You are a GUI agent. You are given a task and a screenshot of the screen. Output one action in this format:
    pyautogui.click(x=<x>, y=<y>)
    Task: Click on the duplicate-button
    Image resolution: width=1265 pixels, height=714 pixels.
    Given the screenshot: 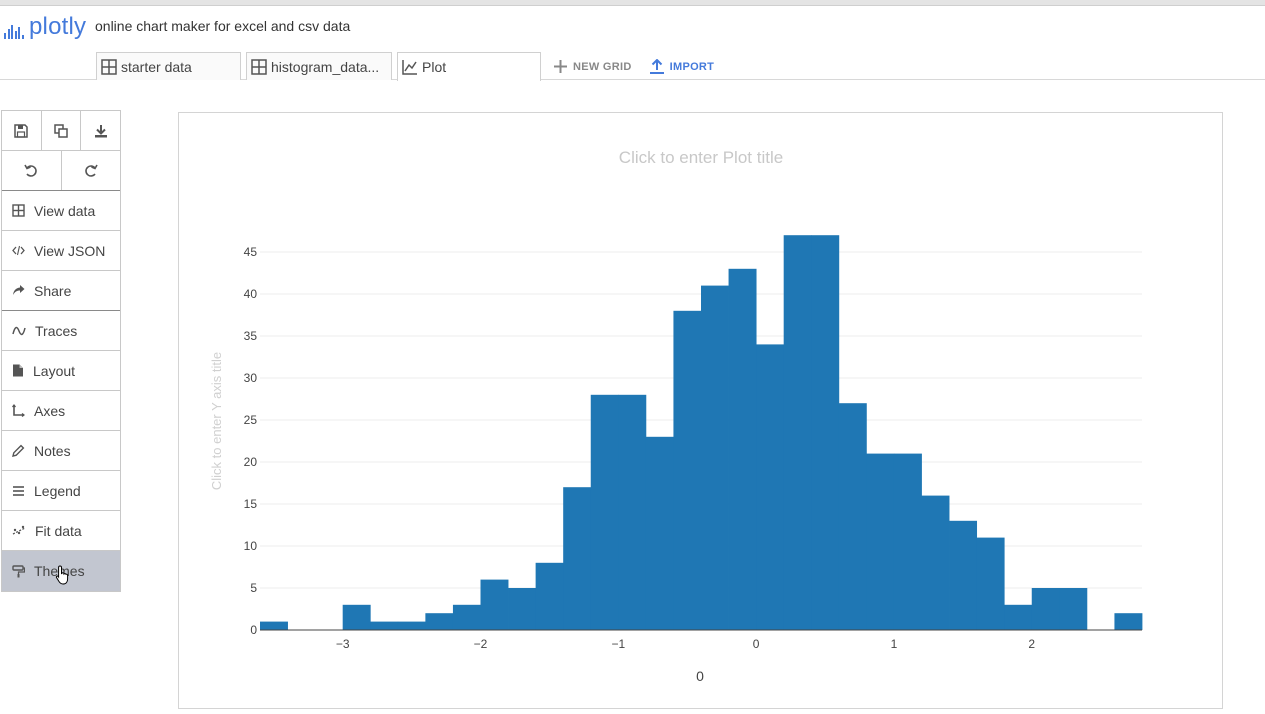 What is the action you would take?
    pyautogui.click(x=62, y=130)
    